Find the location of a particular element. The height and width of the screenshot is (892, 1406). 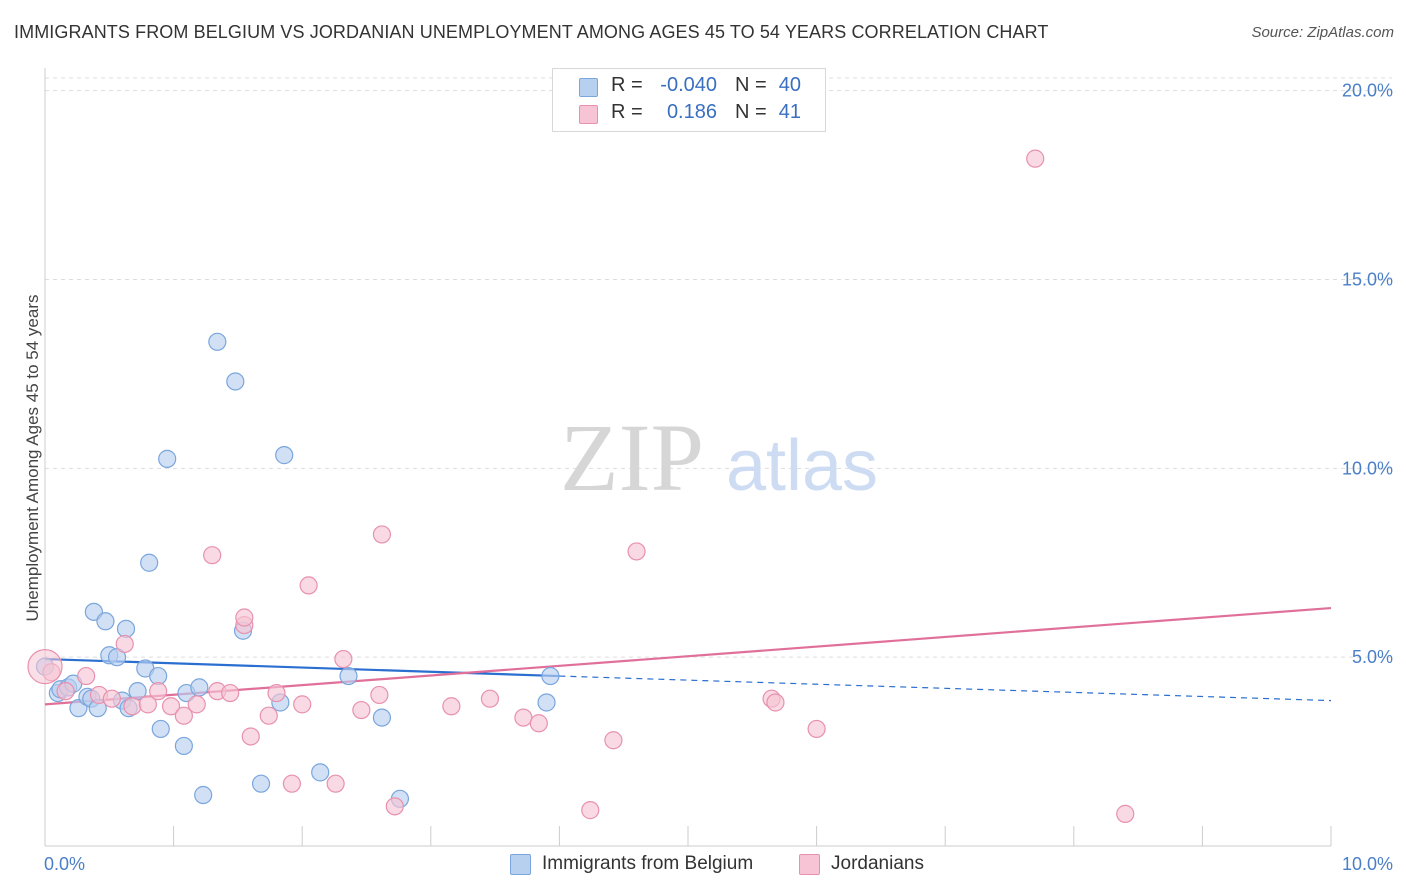

y-tick-label: 5.0% is located at coordinates (1372, 657).